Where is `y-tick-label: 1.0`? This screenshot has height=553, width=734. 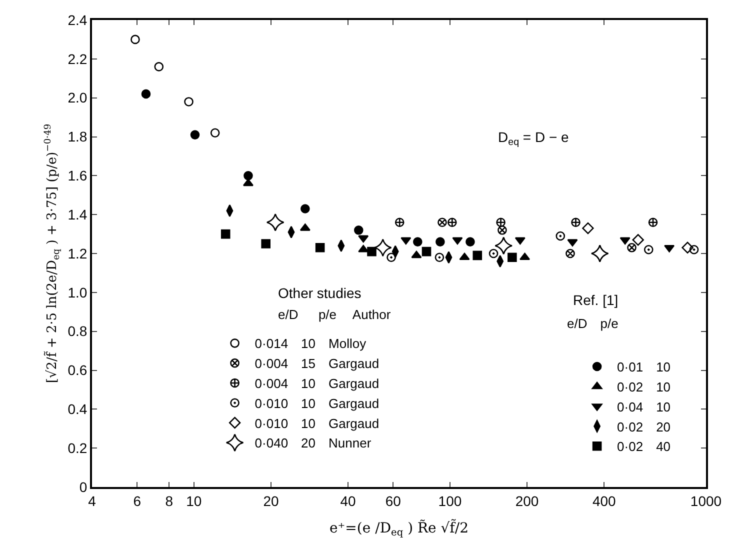 y-tick-label: 1.0 is located at coordinates (78, 292).